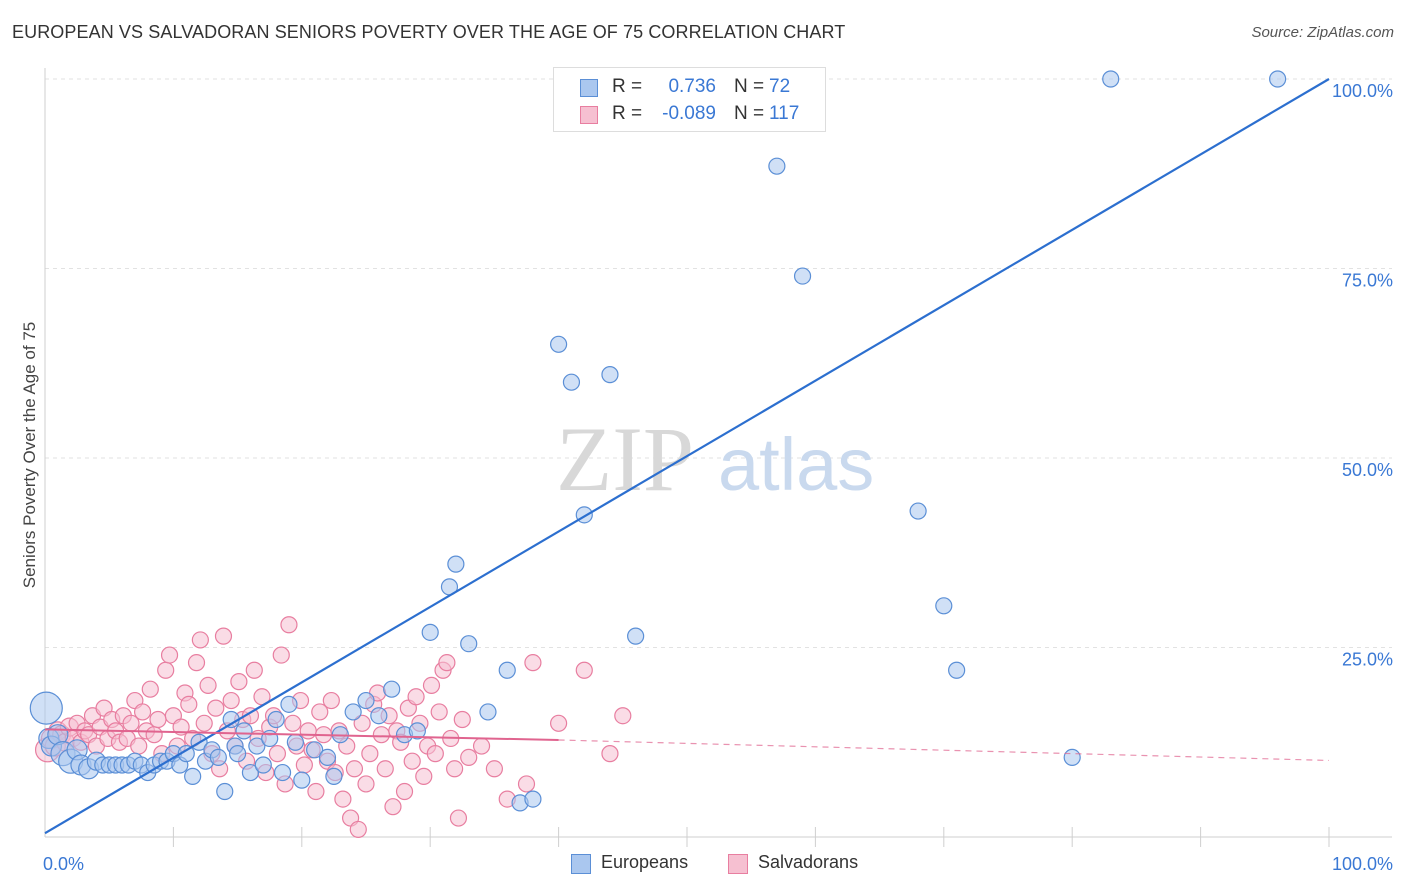 The image size is (1406, 892). I want to click on y-tick-label: 100.0%, so click(1362, 91).